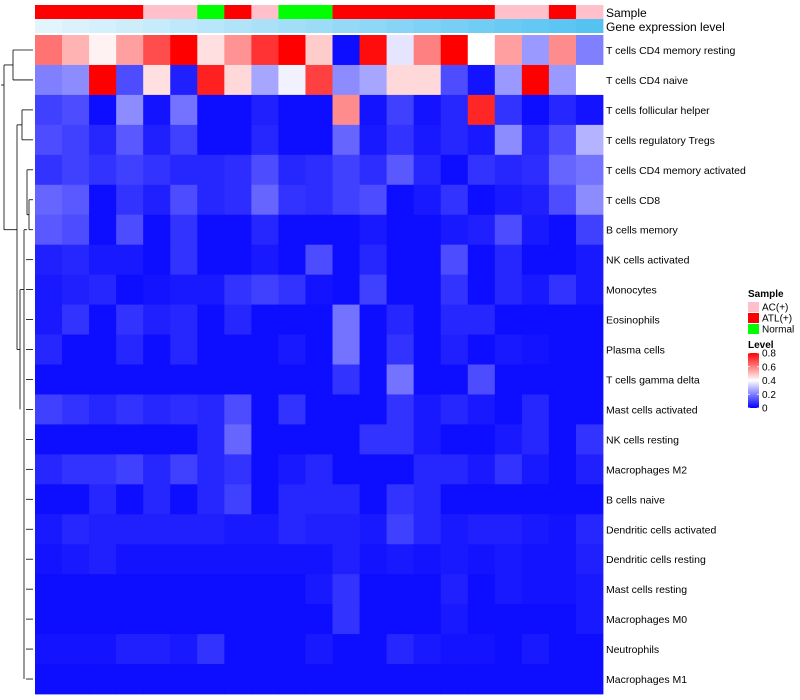 Image resolution: width=800 pixels, height=700 pixels. What do you see at coordinates (769, 395) in the screenshot?
I see `legend-level-label: 0.2` at bounding box center [769, 395].